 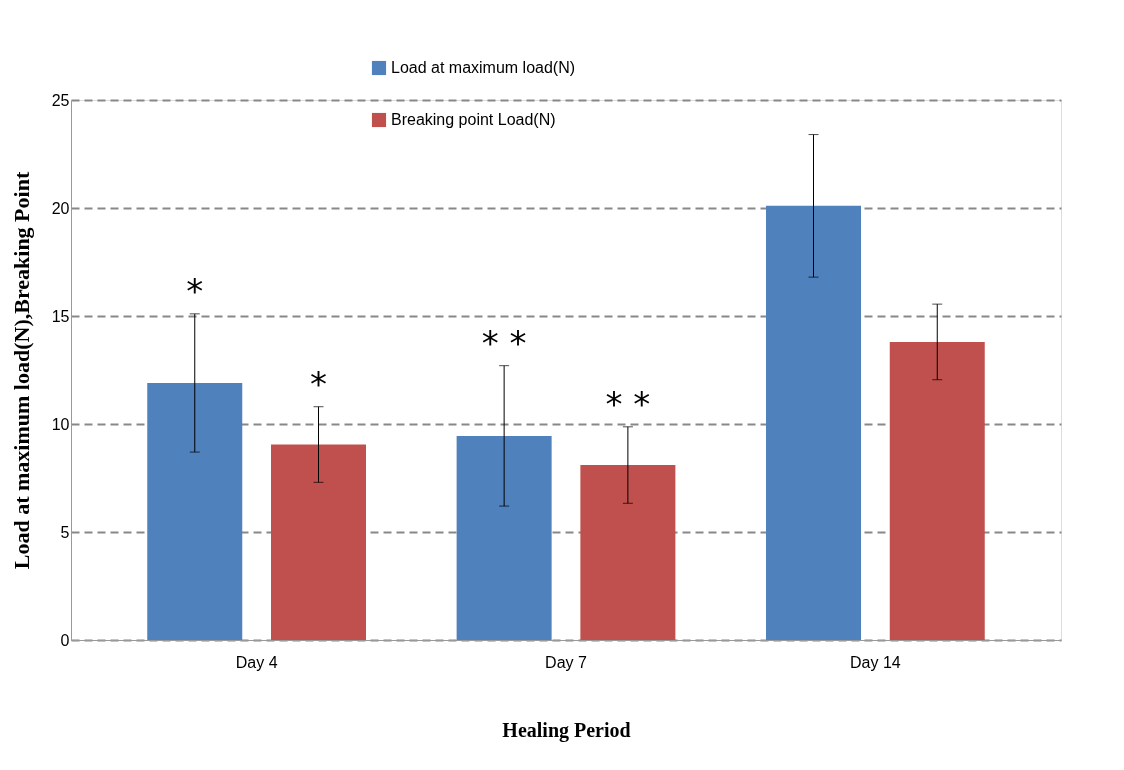 I want to click on y-tick-label: 10, so click(x=60, y=424).